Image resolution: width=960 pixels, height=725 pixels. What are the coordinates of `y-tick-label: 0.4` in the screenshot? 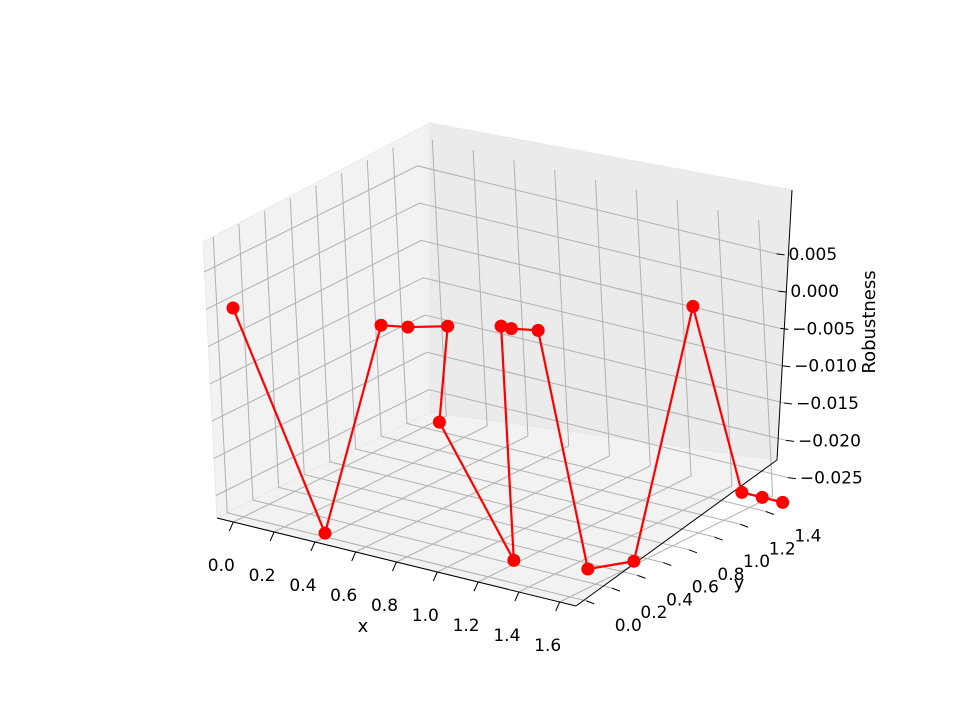 It's located at (679, 600).